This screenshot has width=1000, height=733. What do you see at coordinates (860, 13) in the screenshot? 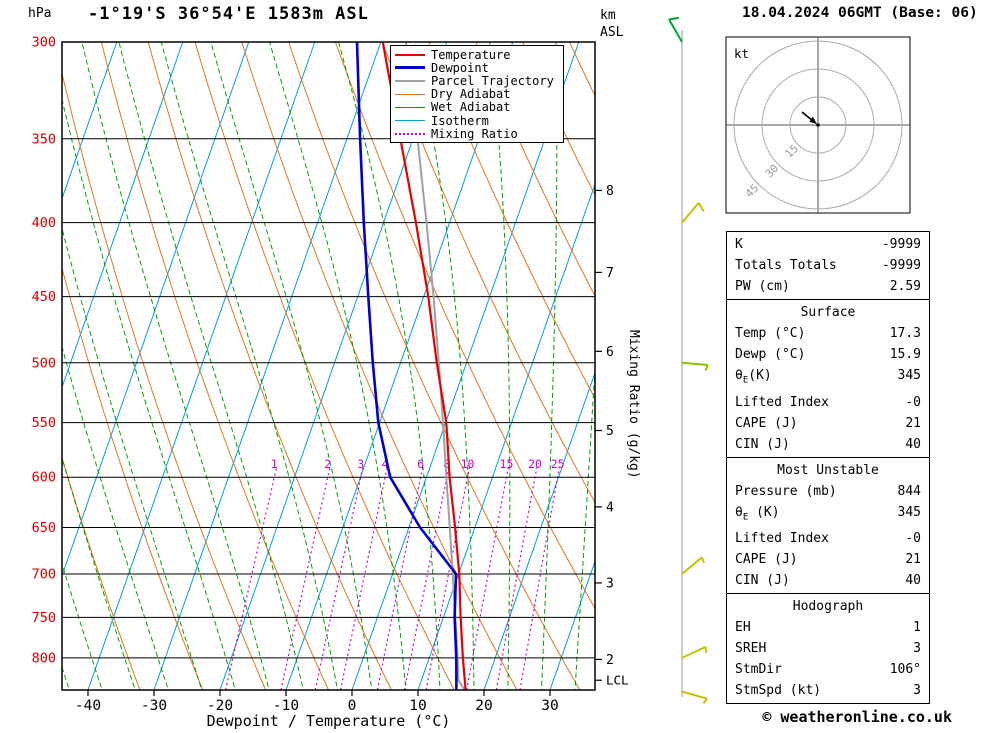
I see `datetime-label: 18.04.2024 06GMT (Base: 06)` at bounding box center [860, 13].